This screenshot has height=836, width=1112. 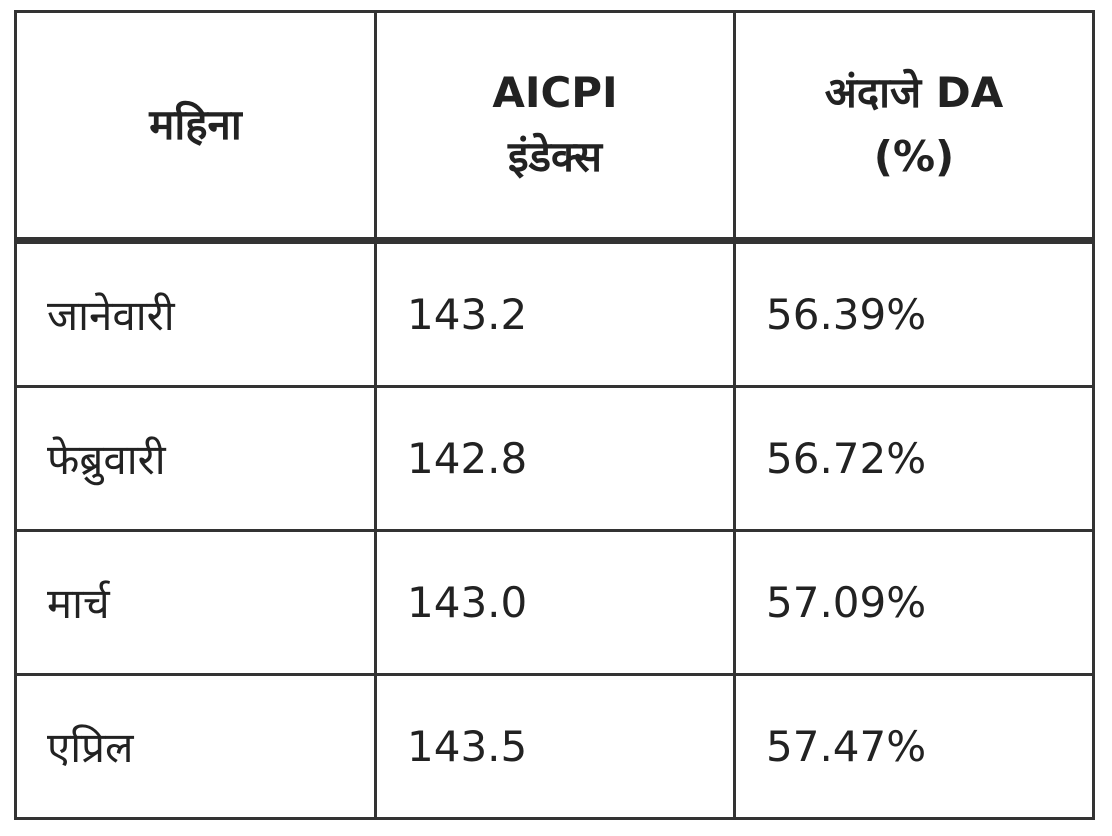 I want to click on table-cell: 56.39%, so click(x=914, y=313).